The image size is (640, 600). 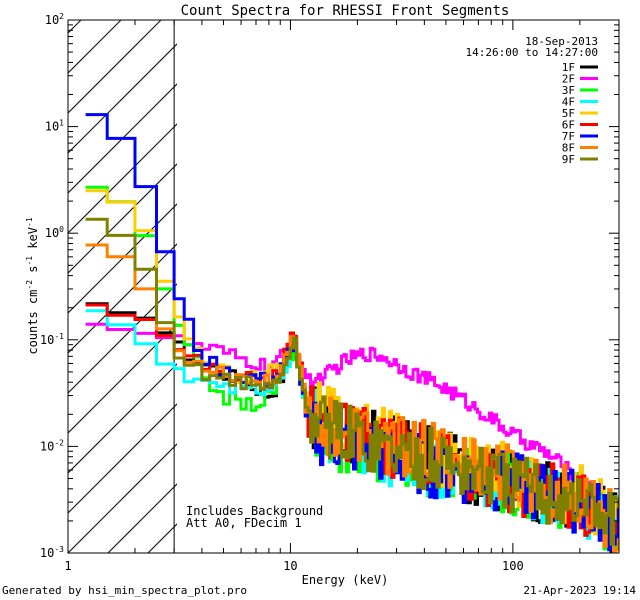 What do you see at coordinates (54, 19) in the screenshot?
I see `y-tick-label: 102` at bounding box center [54, 19].